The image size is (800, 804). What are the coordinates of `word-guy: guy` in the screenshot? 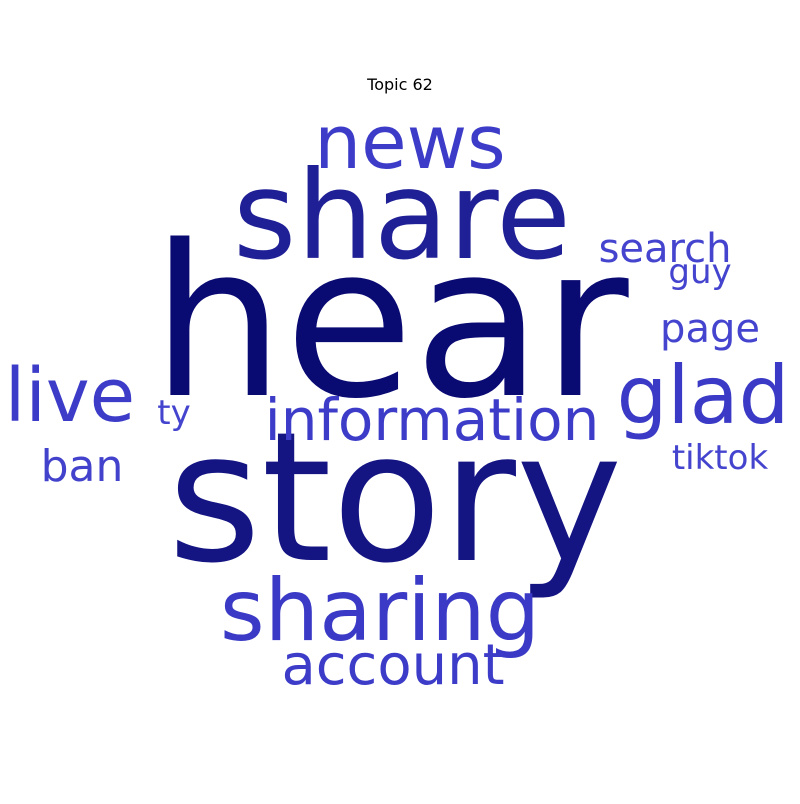 It's located at (699, 272).